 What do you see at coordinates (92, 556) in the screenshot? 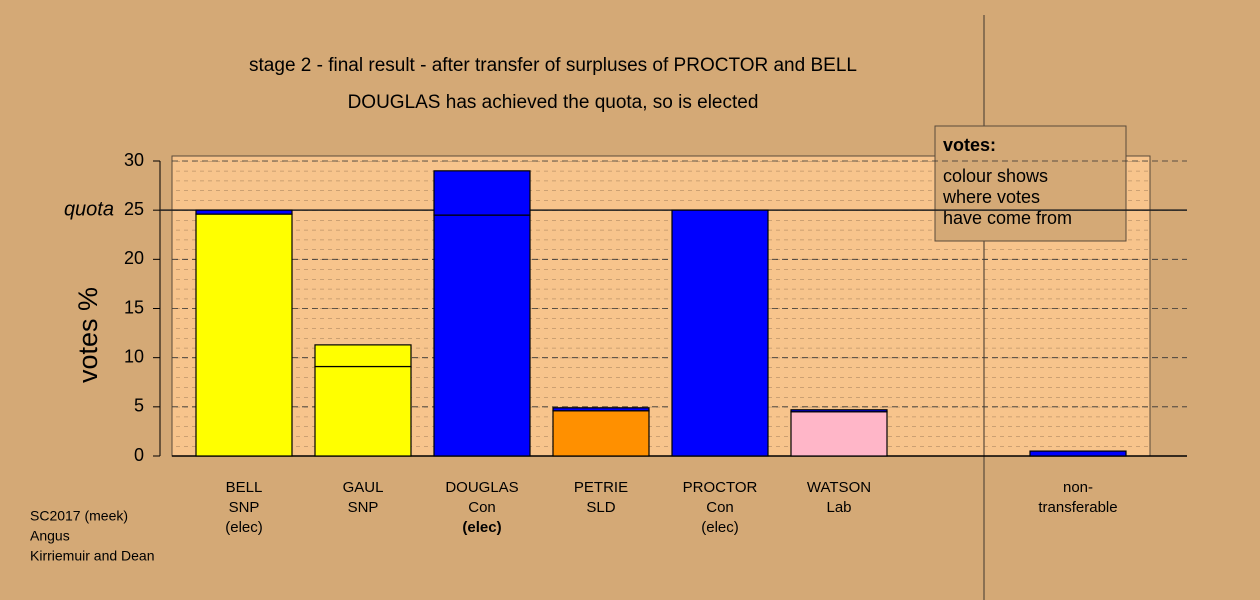
I see `footer: Kirriemuir and Dean` at bounding box center [92, 556].